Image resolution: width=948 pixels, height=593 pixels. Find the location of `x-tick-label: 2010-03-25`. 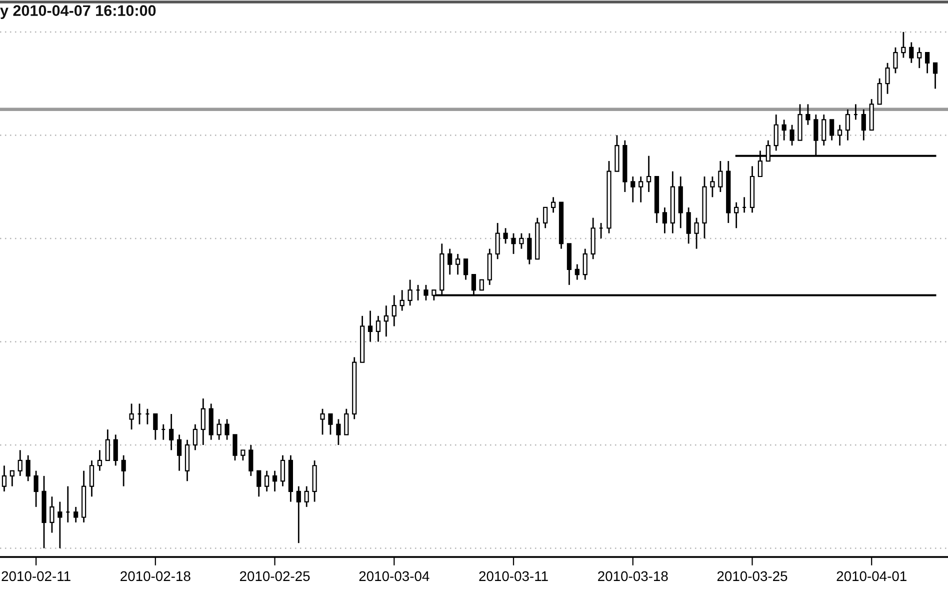

x-tick-label: 2010-03-25 is located at coordinates (752, 576).